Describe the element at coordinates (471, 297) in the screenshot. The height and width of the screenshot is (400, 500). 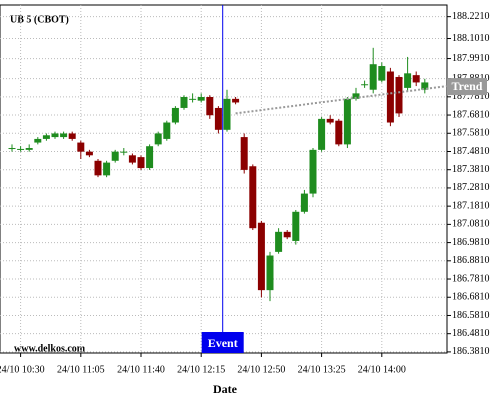
I see `y-tick-label: 186.6810` at that location.